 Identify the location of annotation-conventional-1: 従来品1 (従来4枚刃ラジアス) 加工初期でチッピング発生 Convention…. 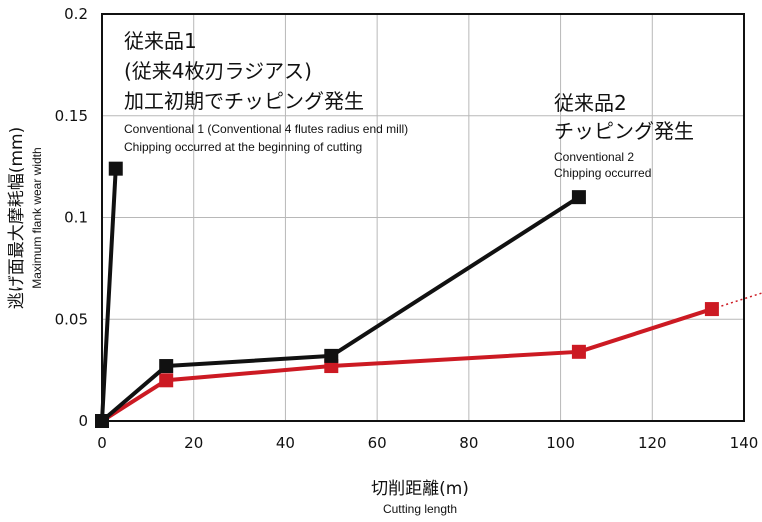
(266, 91).